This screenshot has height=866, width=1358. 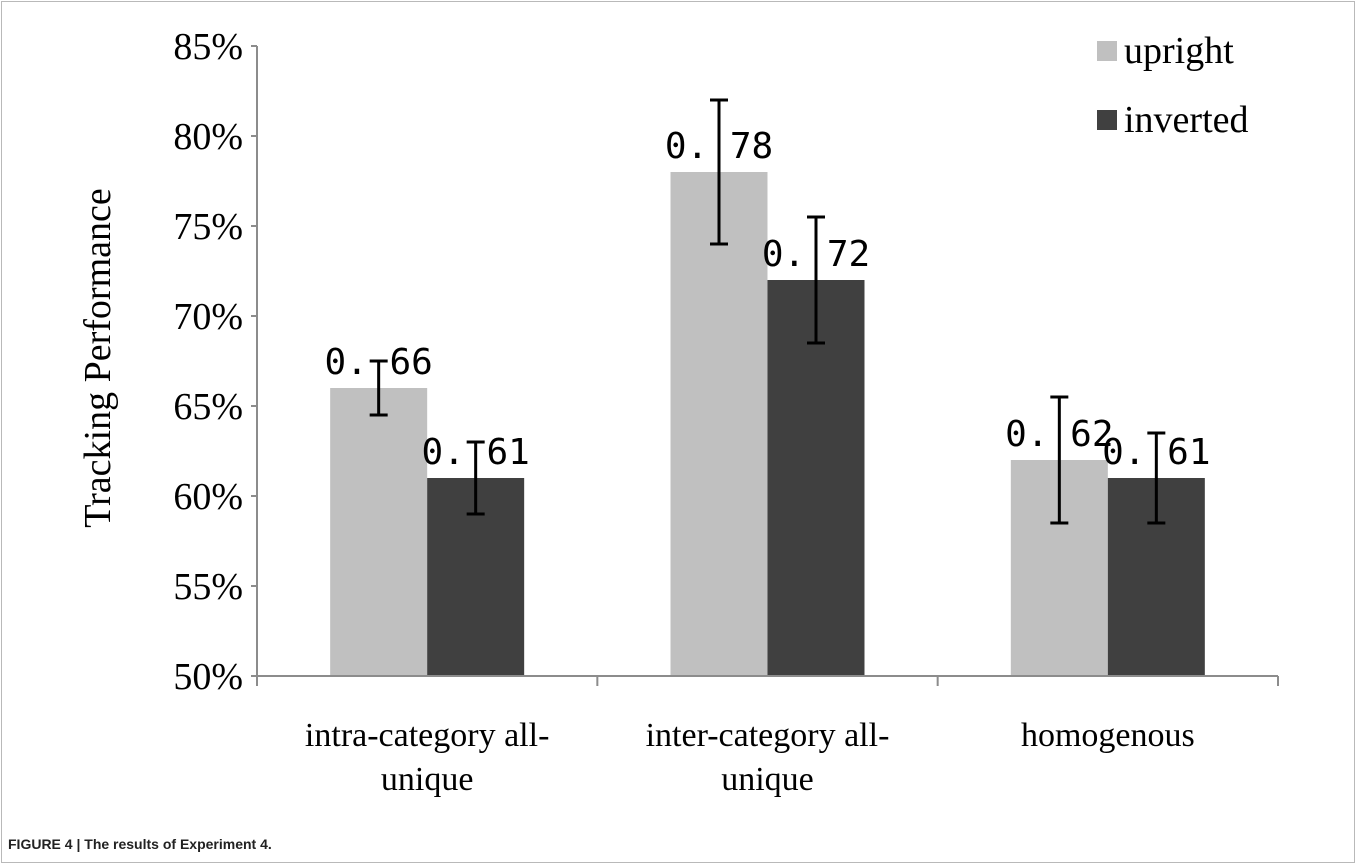 I want to click on y-tick-label: 50%, so click(x=208, y=677).